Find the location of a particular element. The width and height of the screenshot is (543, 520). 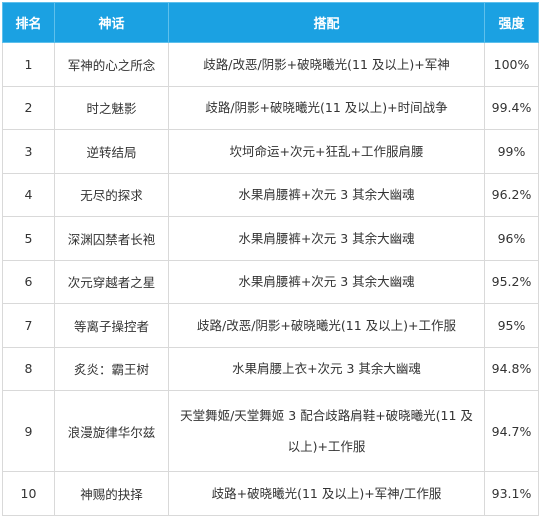

name-cell: 浪漫旋律华尔兹 is located at coordinates (111, 431).